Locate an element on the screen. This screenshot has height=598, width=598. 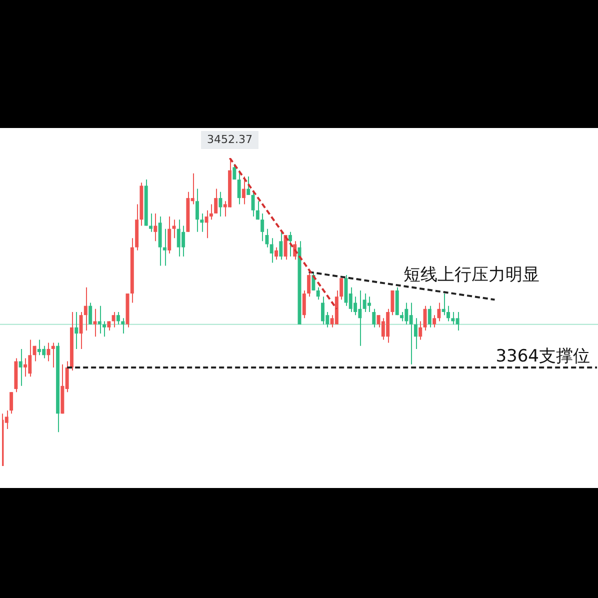
series-label: 短线上行压力明显 is located at coordinates (472, 275).